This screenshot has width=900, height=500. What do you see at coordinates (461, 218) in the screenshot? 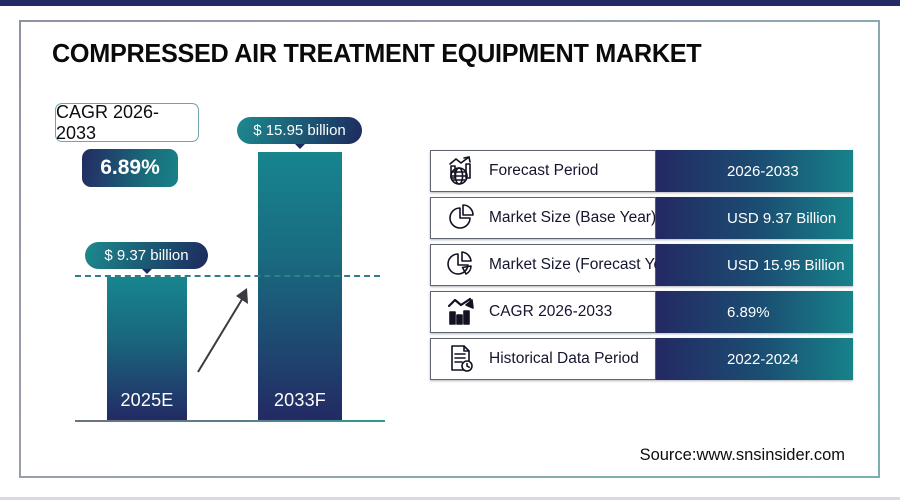
I see `pie-chart-icon` at bounding box center [461, 218].